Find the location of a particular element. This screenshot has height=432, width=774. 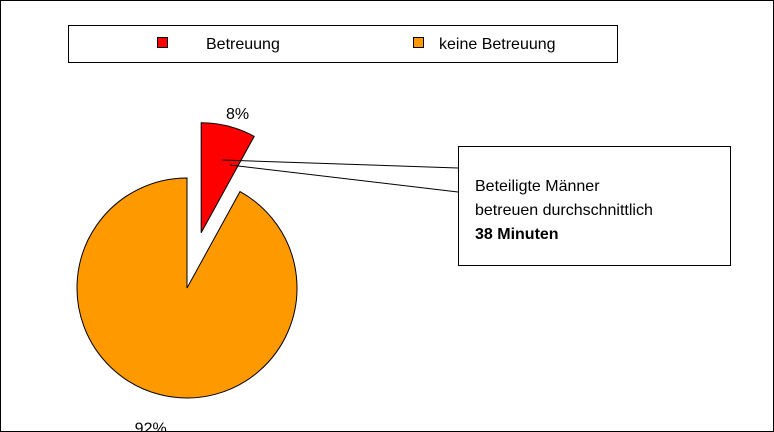

annotation-line: Beteiligte Männer is located at coordinates (537, 186).